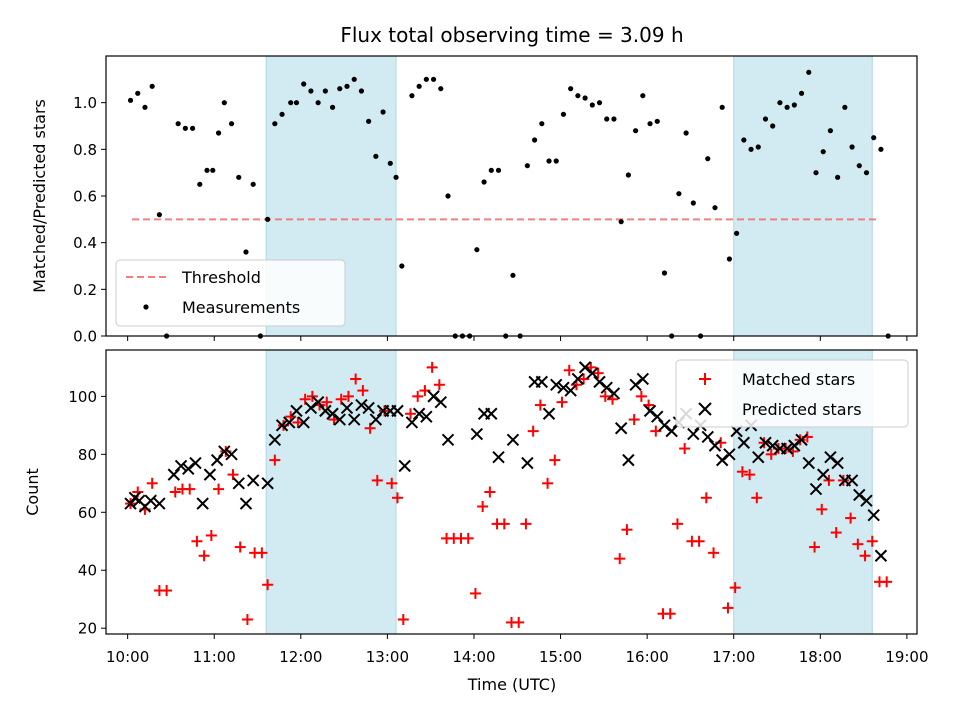 The image size is (960, 720). Describe the element at coordinates (705, 409) in the screenshot. I see `legend-predicted-swatch` at that location.